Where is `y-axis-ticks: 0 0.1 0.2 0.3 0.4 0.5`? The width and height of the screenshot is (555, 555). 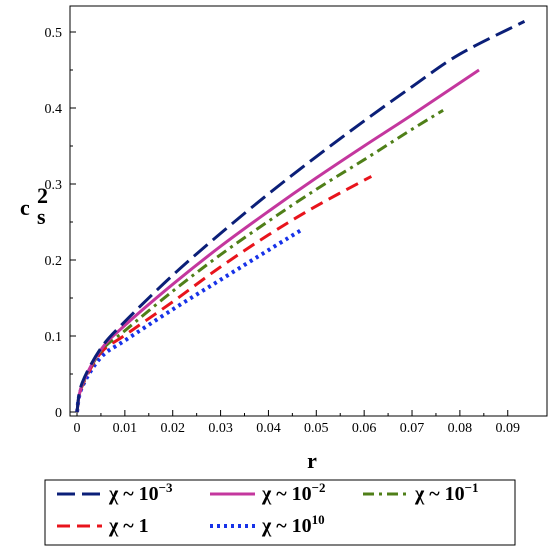
y-axis-ticks: 0 0.1 0.2 0.3 0.4 0.5 is located at coordinates (60, 223).